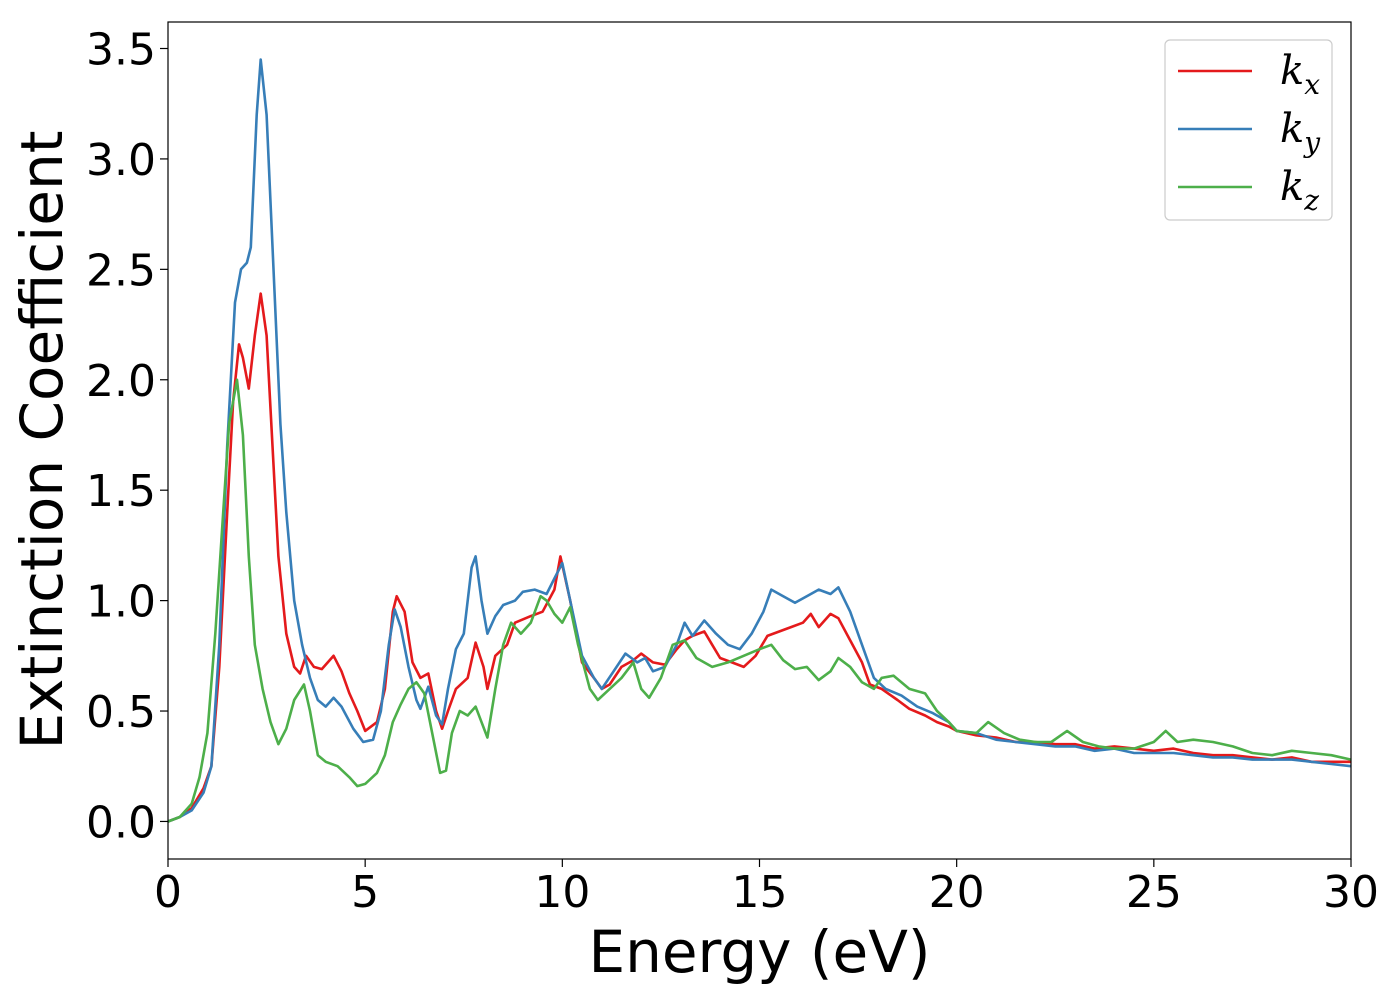  I want to click on x-tick-label: 0, so click(168, 892).